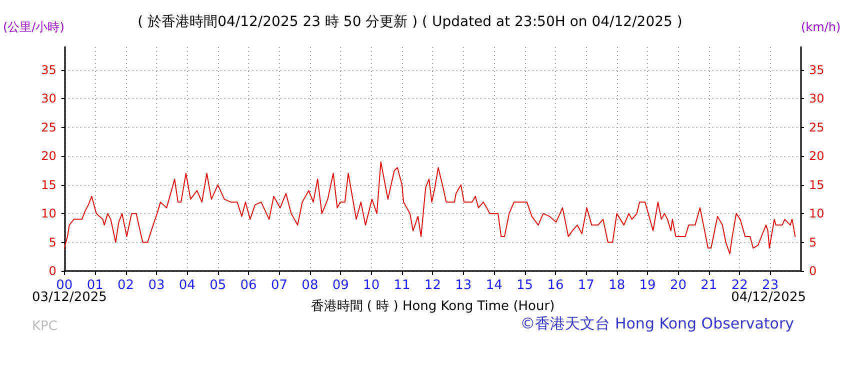 The height and width of the screenshot is (389, 864). Describe the element at coordinates (432, 285) in the screenshot. I see `x-tick-label: 12` at that location.